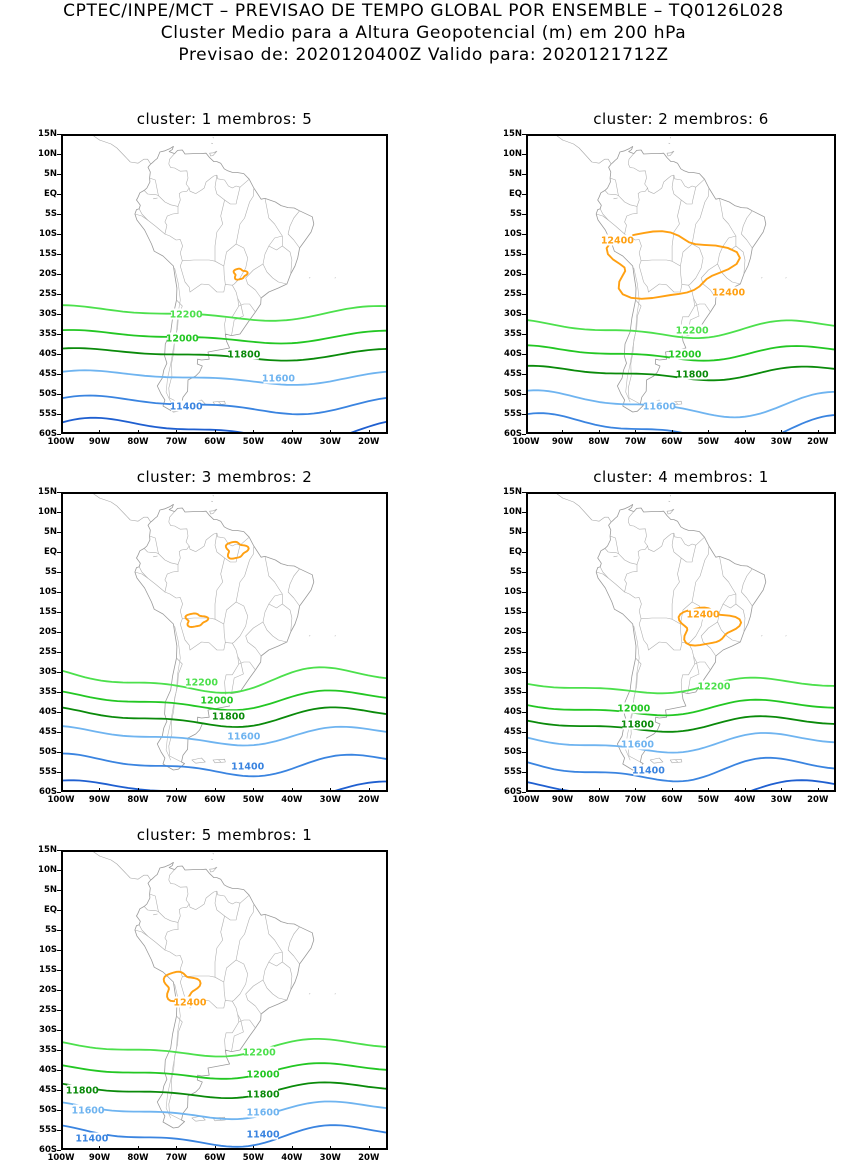  What do you see at coordinates (259, 1052) in the screenshot?
I see `contour-label-12200: 12200` at bounding box center [259, 1052].